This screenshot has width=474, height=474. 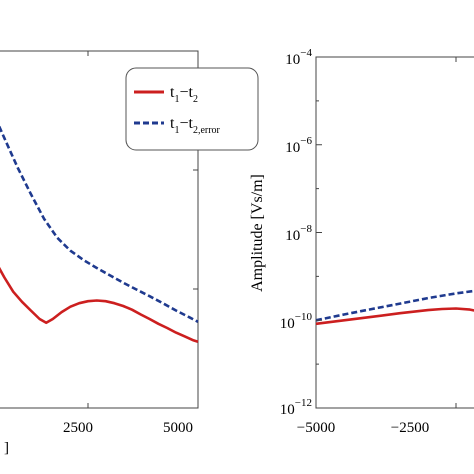 What do you see at coordinates (296, 321) in the screenshot?
I see `right-ytick-label-1e-10: 10⁻¹⁰` at bounding box center [296, 321].